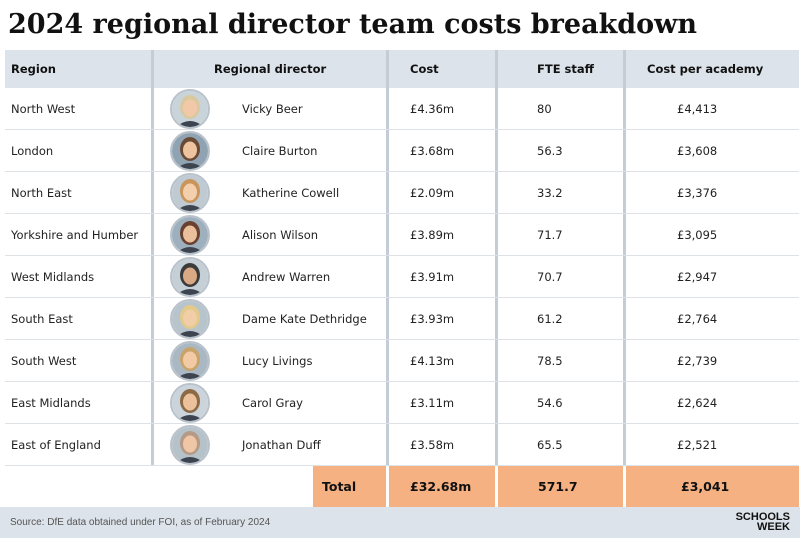 The width and height of the screenshot is (800, 538). What do you see at coordinates (75, 235) in the screenshot?
I see `region-cell: Yorkshire and Humber` at bounding box center [75, 235].